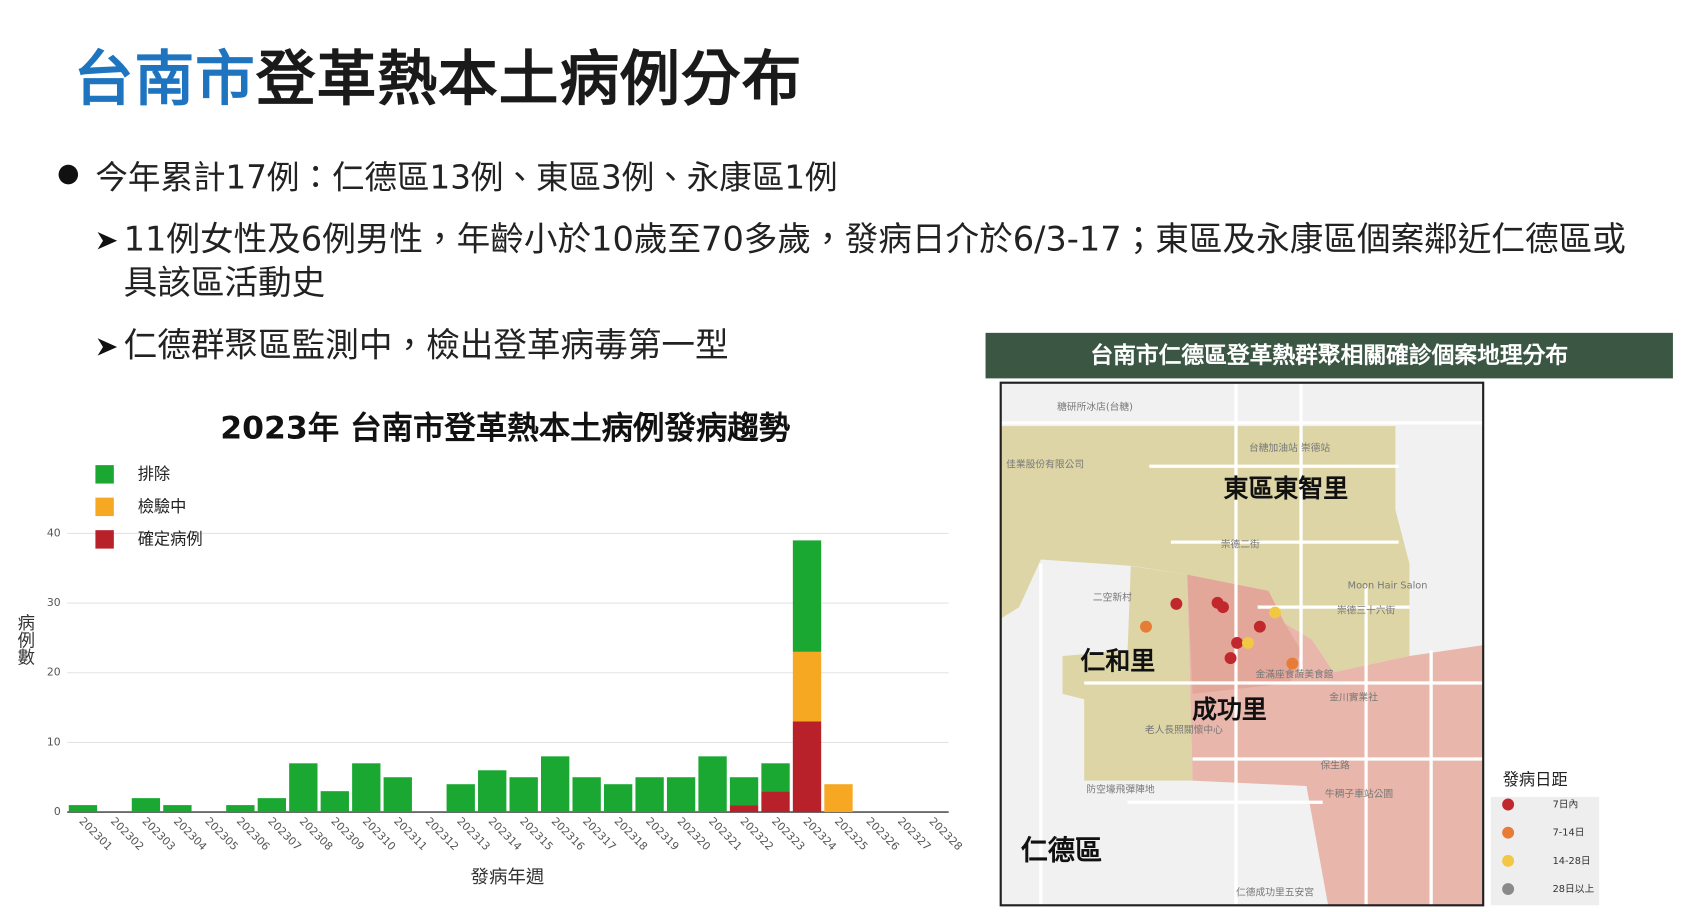 Image resolution: width=1700 pixels, height=912 pixels. What do you see at coordinates (1184, 729) in the screenshot?
I see `place-label: 老人長照關懷中心` at bounding box center [1184, 729].